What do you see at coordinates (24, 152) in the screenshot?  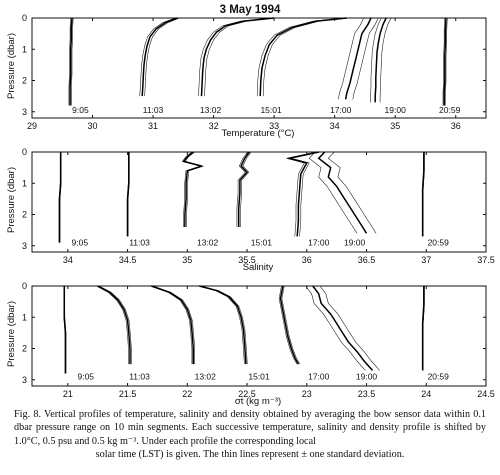 I see `salinity-panel-ytick-label: 0` at bounding box center [24, 152].